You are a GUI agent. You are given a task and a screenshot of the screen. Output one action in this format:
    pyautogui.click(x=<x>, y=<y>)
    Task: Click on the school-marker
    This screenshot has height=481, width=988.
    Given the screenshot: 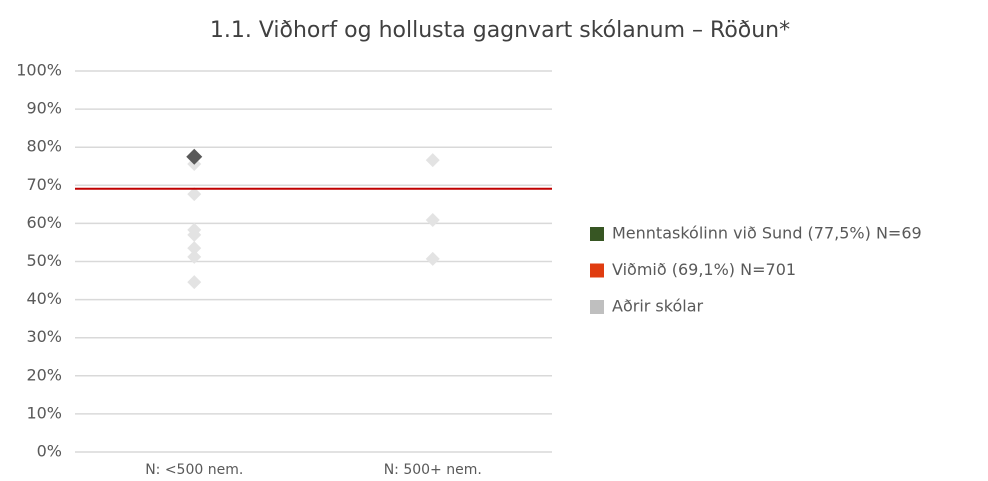 What is the action you would take?
    pyautogui.click(x=194, y=156)
    